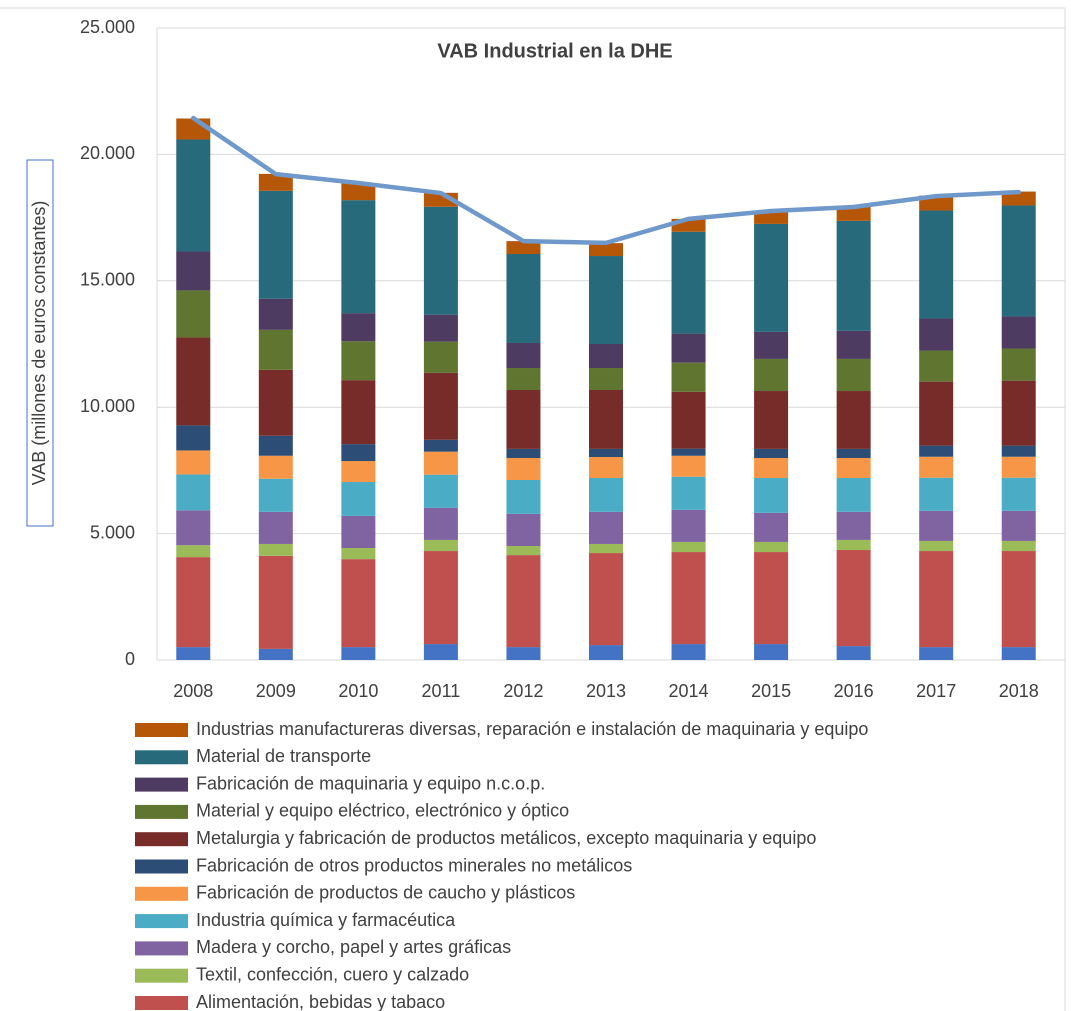 This screenshot has width=1071, height=1011. Describe the element at coordinates (606, 180) in the screenshot. I see `line` at that location.